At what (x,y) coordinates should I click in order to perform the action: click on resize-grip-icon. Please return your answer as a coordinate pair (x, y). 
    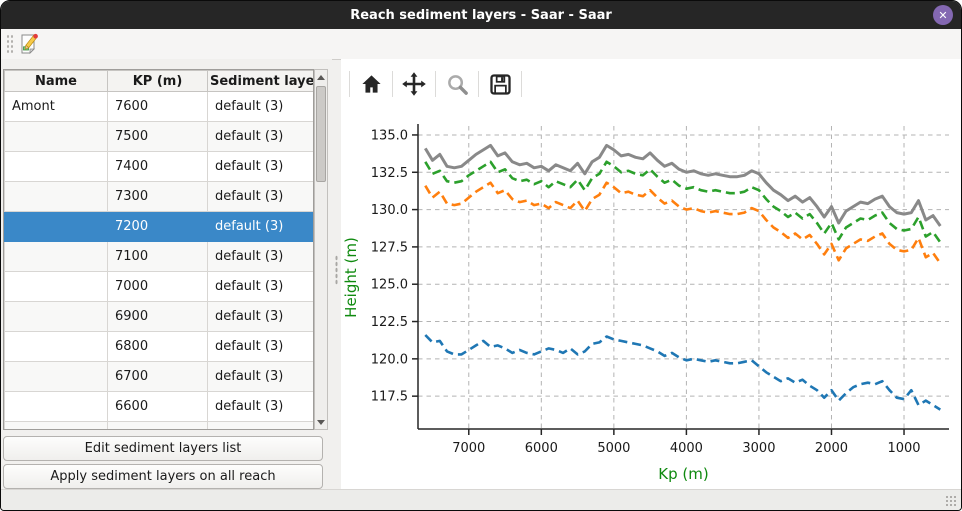
    Looking at the image, I should click on (951, 501).